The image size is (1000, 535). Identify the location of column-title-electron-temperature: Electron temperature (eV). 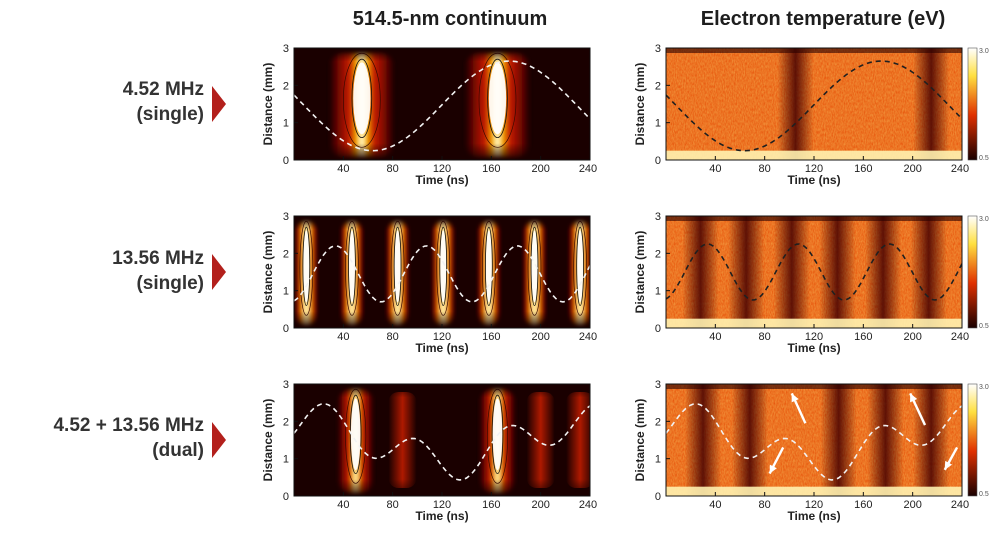
(823, 19).